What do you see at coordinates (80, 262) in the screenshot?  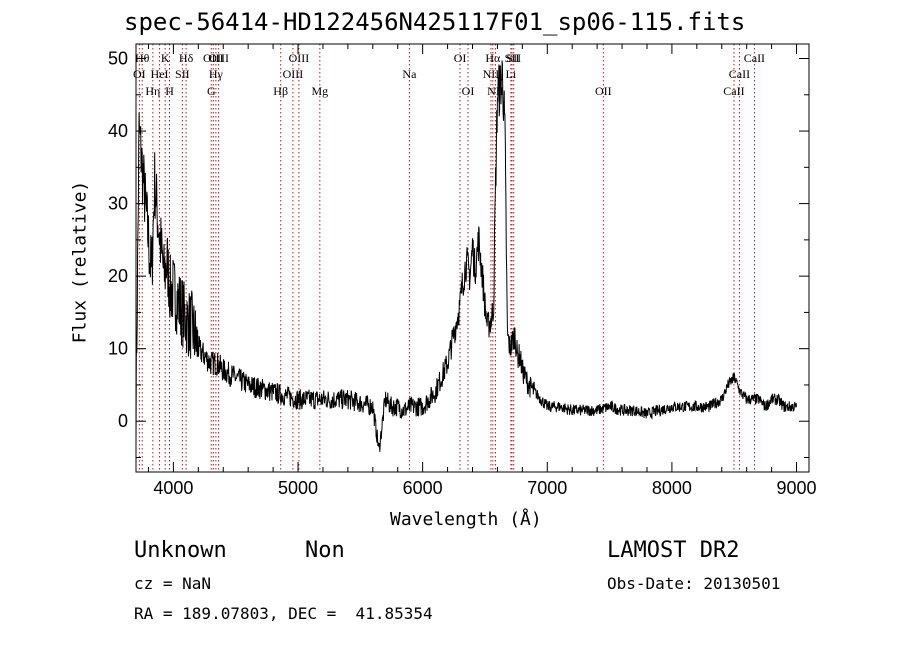 I see `y-axis-label: Flux (relative)` at bounding box center [80, 262].